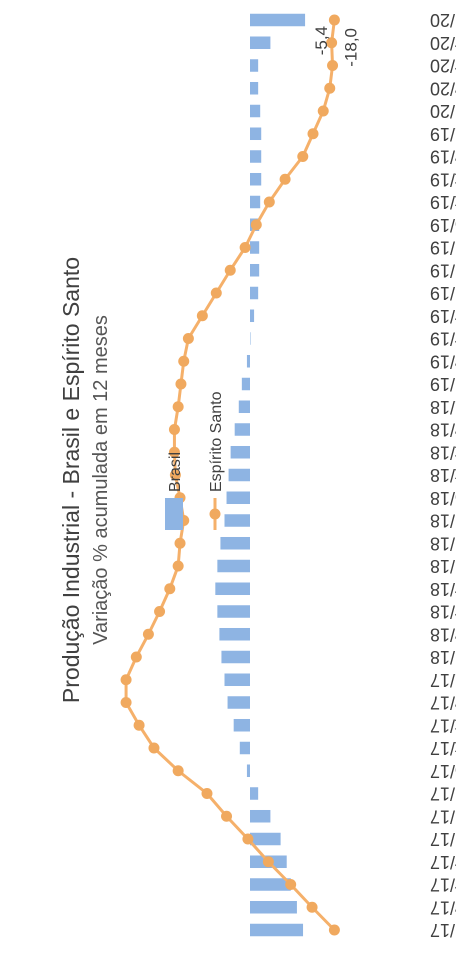  I want to click on x-tick-label: abr/18, so click(443, 589).